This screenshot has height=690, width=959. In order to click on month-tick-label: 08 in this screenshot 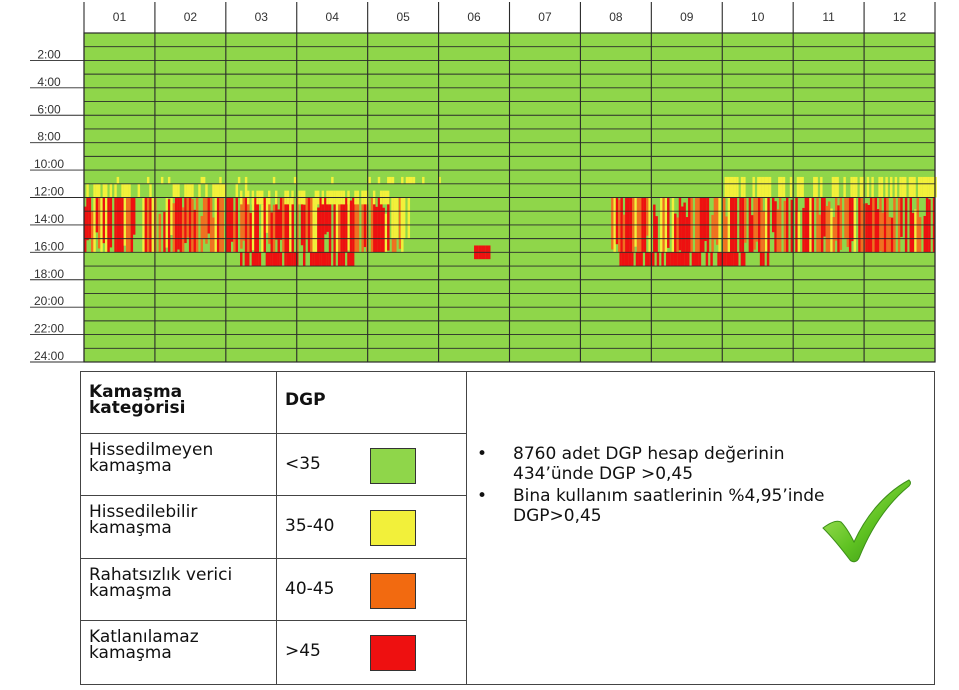, I will do `click(616, 17)`.